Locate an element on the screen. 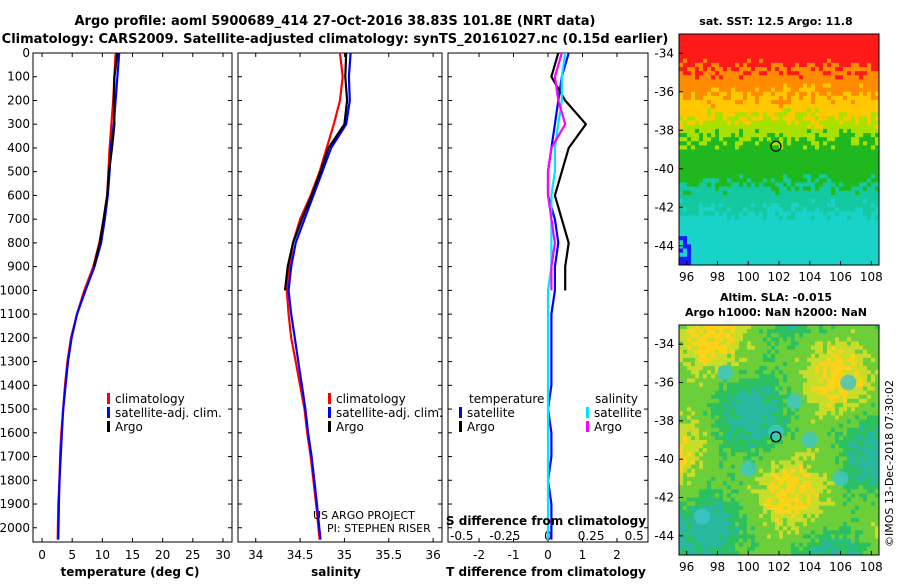 Image resolution: width=900 pixels, height=584 pixels. top-x-tick-label: 0.25 is located at coordinates (591, 536).